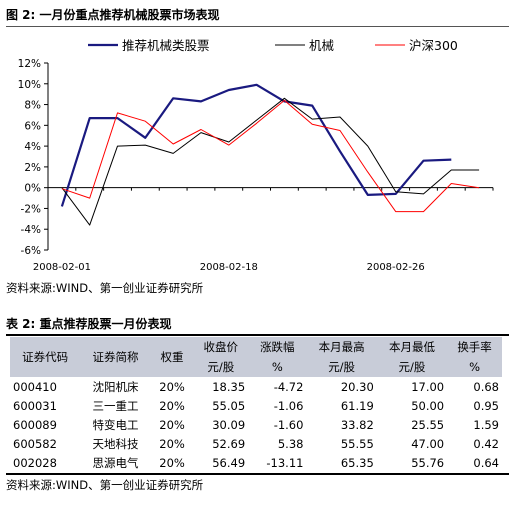 The image size is (515, 508). What do you see at coordinates (357, 443) in the screenshot?
I see `cell-high: 55.55` at bounding box center [357, 443].